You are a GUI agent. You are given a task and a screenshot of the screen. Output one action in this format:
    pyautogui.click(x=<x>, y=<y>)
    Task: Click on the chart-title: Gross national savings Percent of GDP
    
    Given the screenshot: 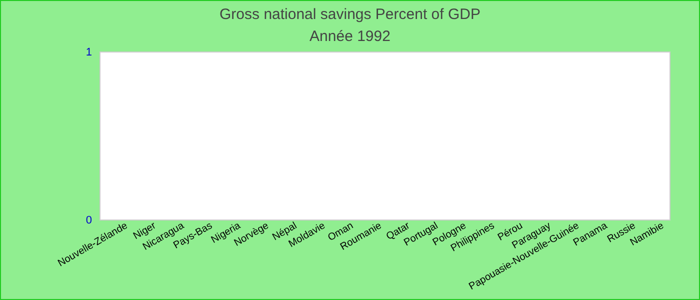 What is the action you would take?
    pyautogui.click(x=350, y=14)
    